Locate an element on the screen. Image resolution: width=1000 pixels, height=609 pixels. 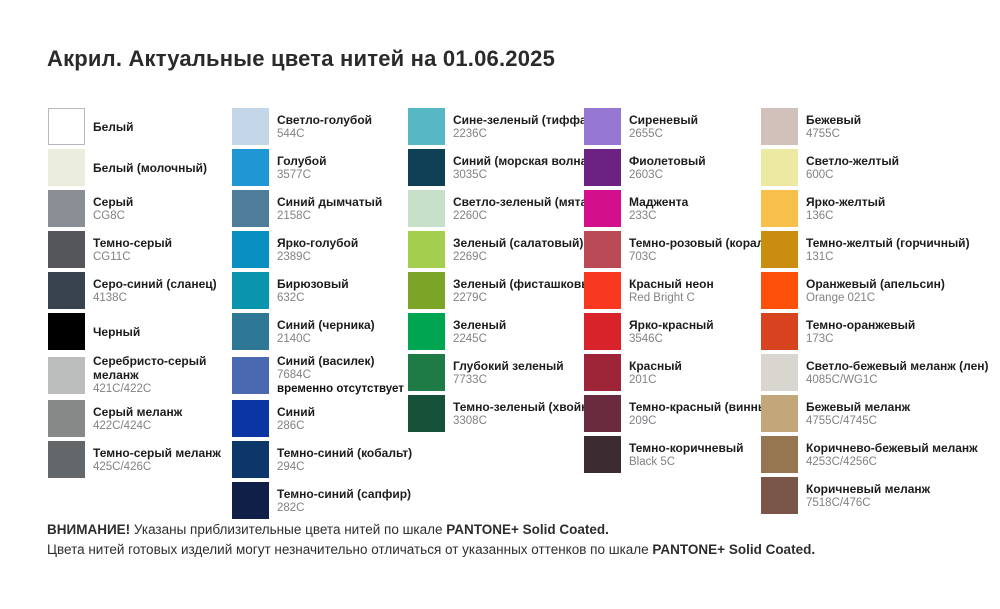
color-name: Темно-желтый (горчичный) is located at coordinates (888, 242).